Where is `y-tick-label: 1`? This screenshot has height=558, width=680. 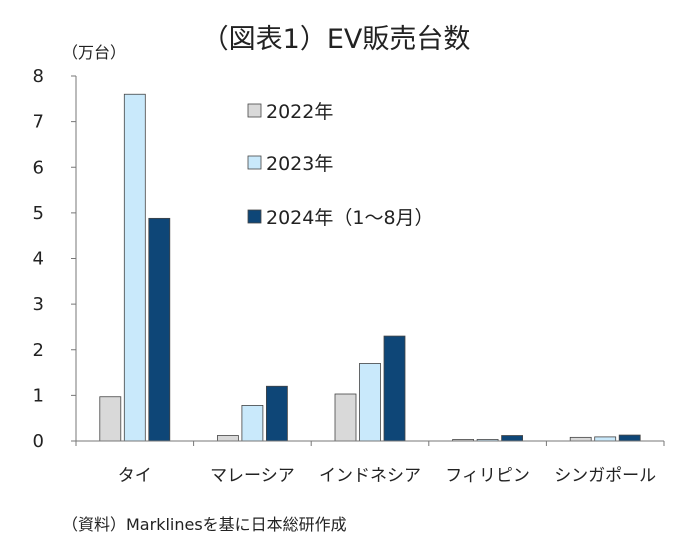 y-tick-label: 1 is located at coordinates (38, 395).